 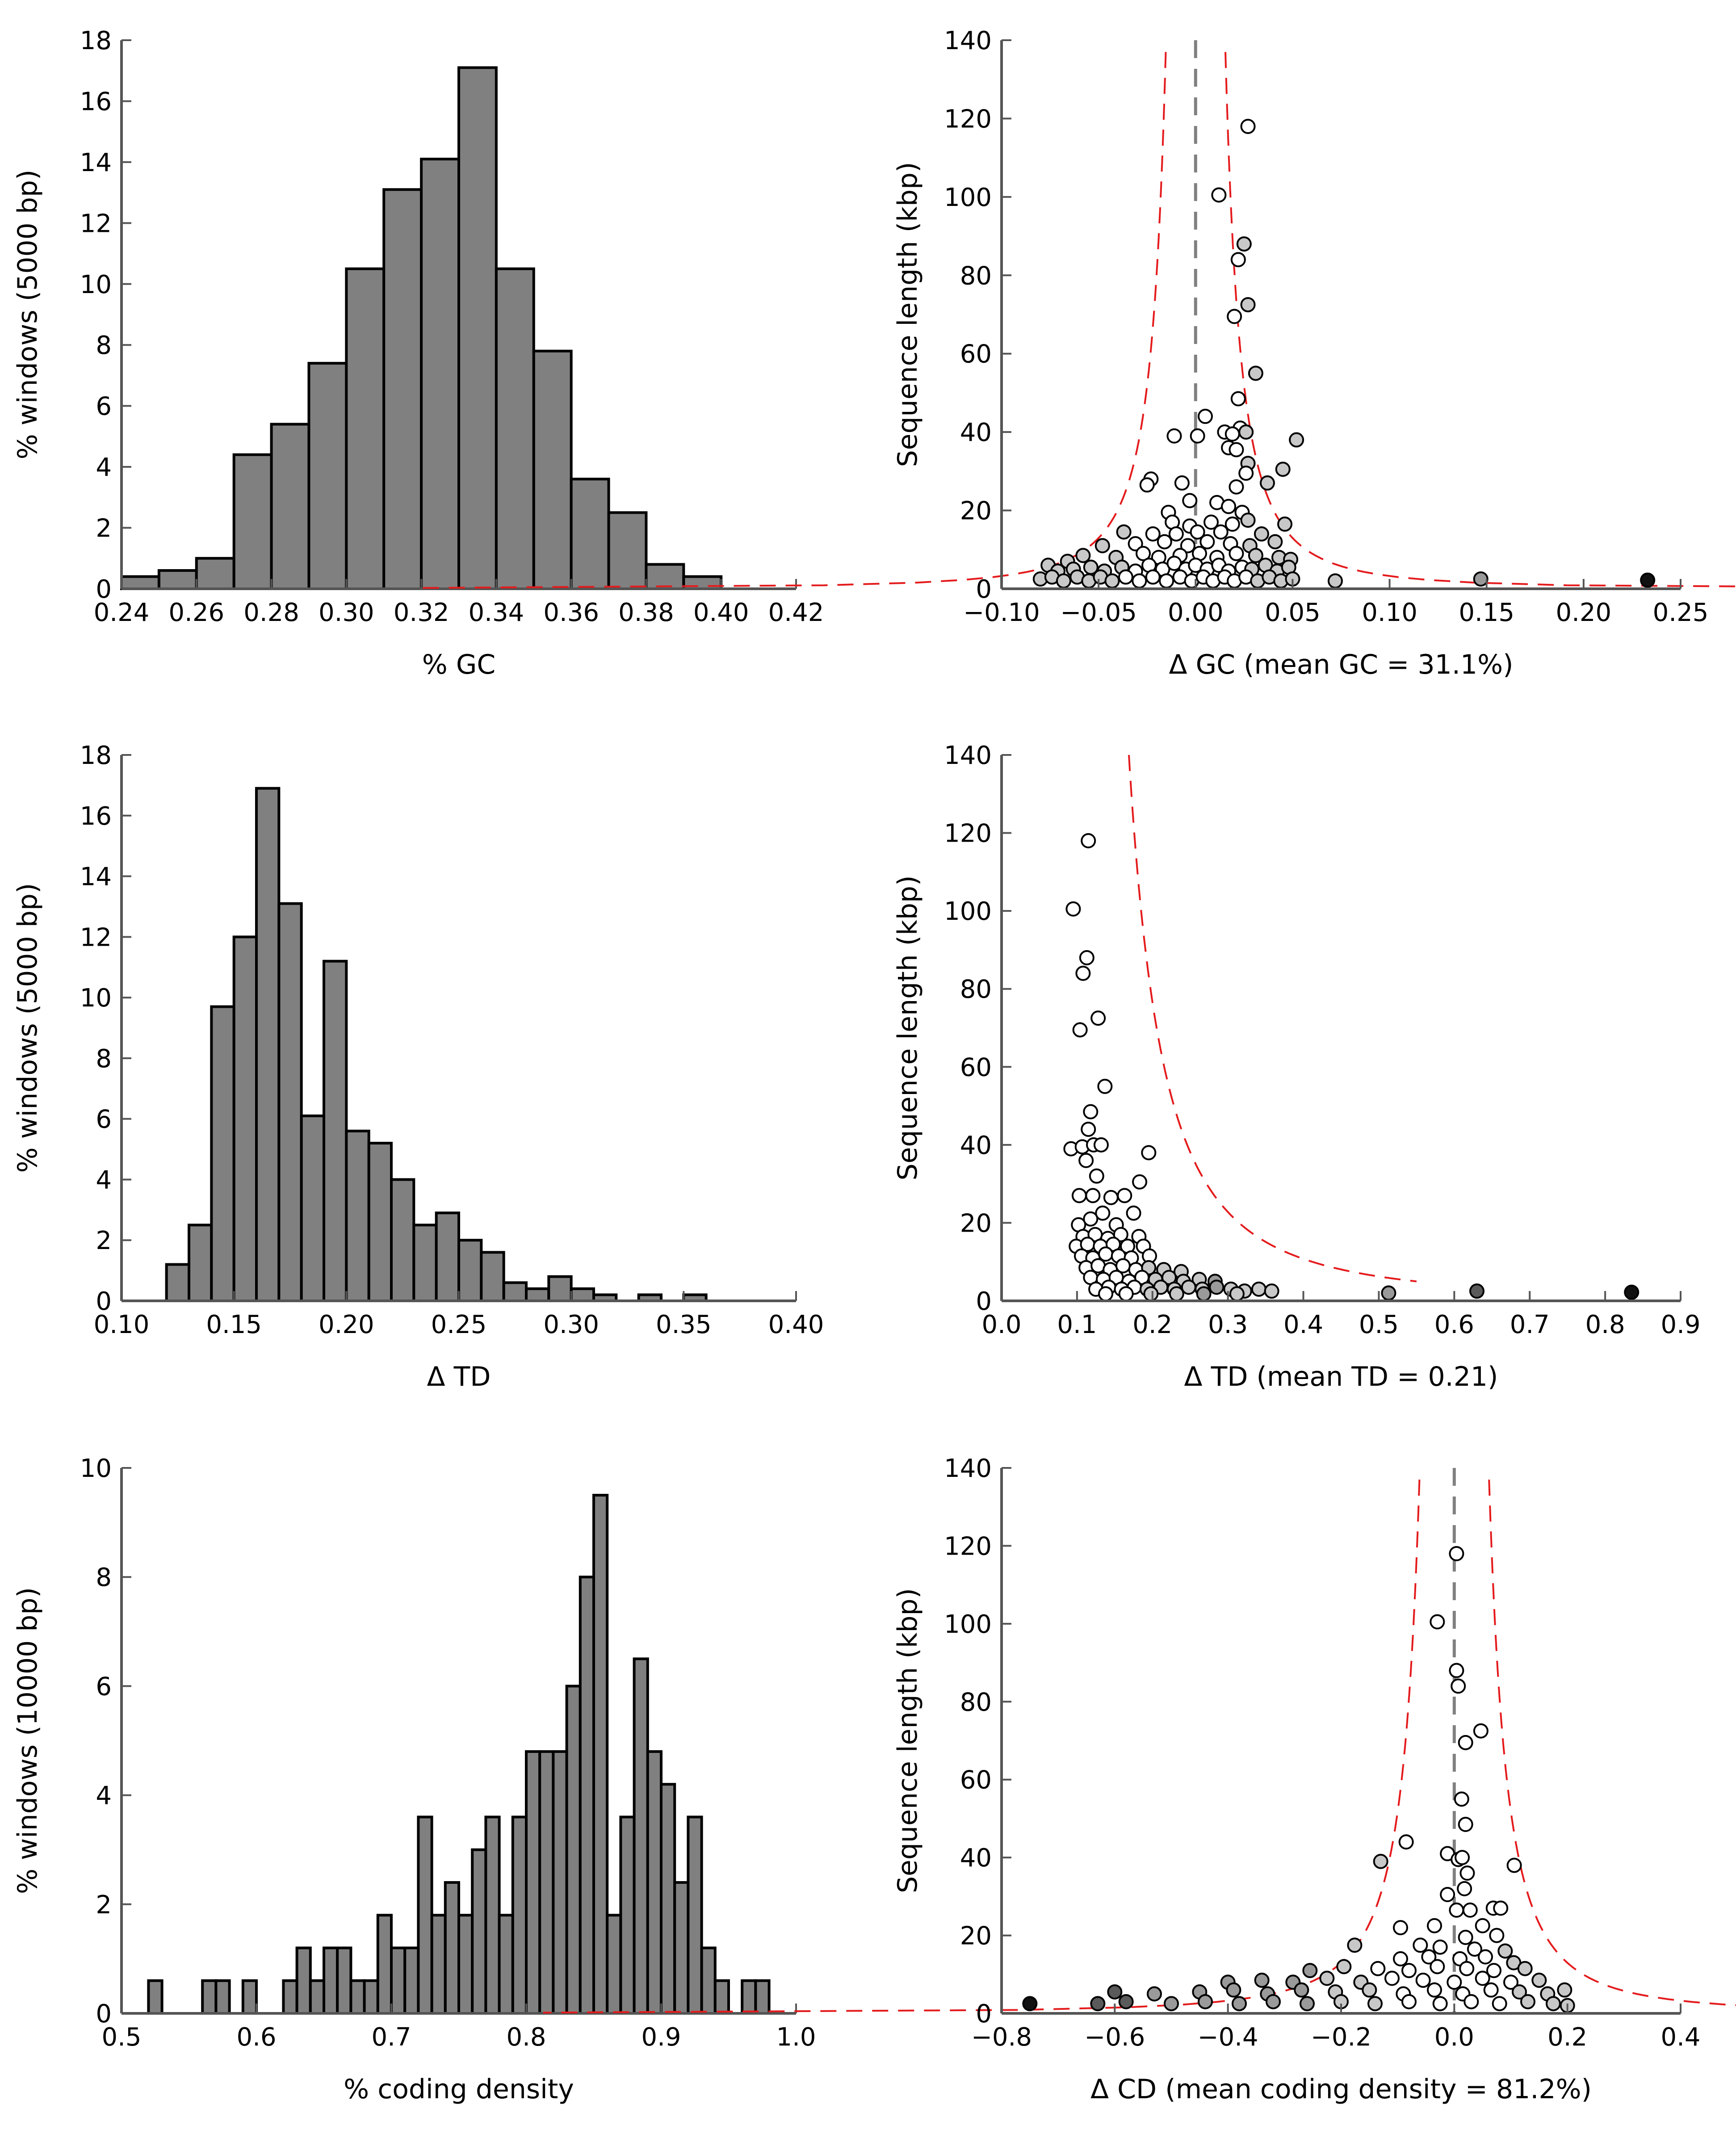 What do you see at coordinates (104, 1797) in the screenshot?
I see `y-tick-label: 4` at bounding box center [104, 1797].